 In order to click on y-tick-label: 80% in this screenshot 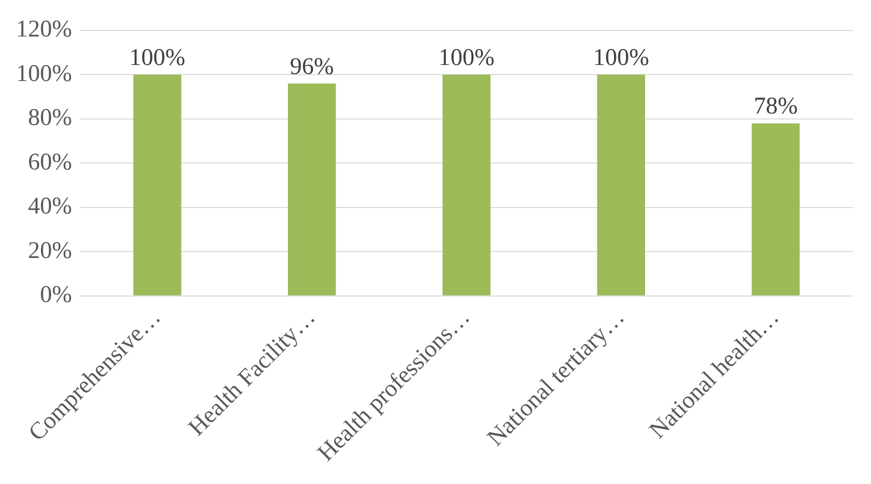, I will do `click(50, 118)`.